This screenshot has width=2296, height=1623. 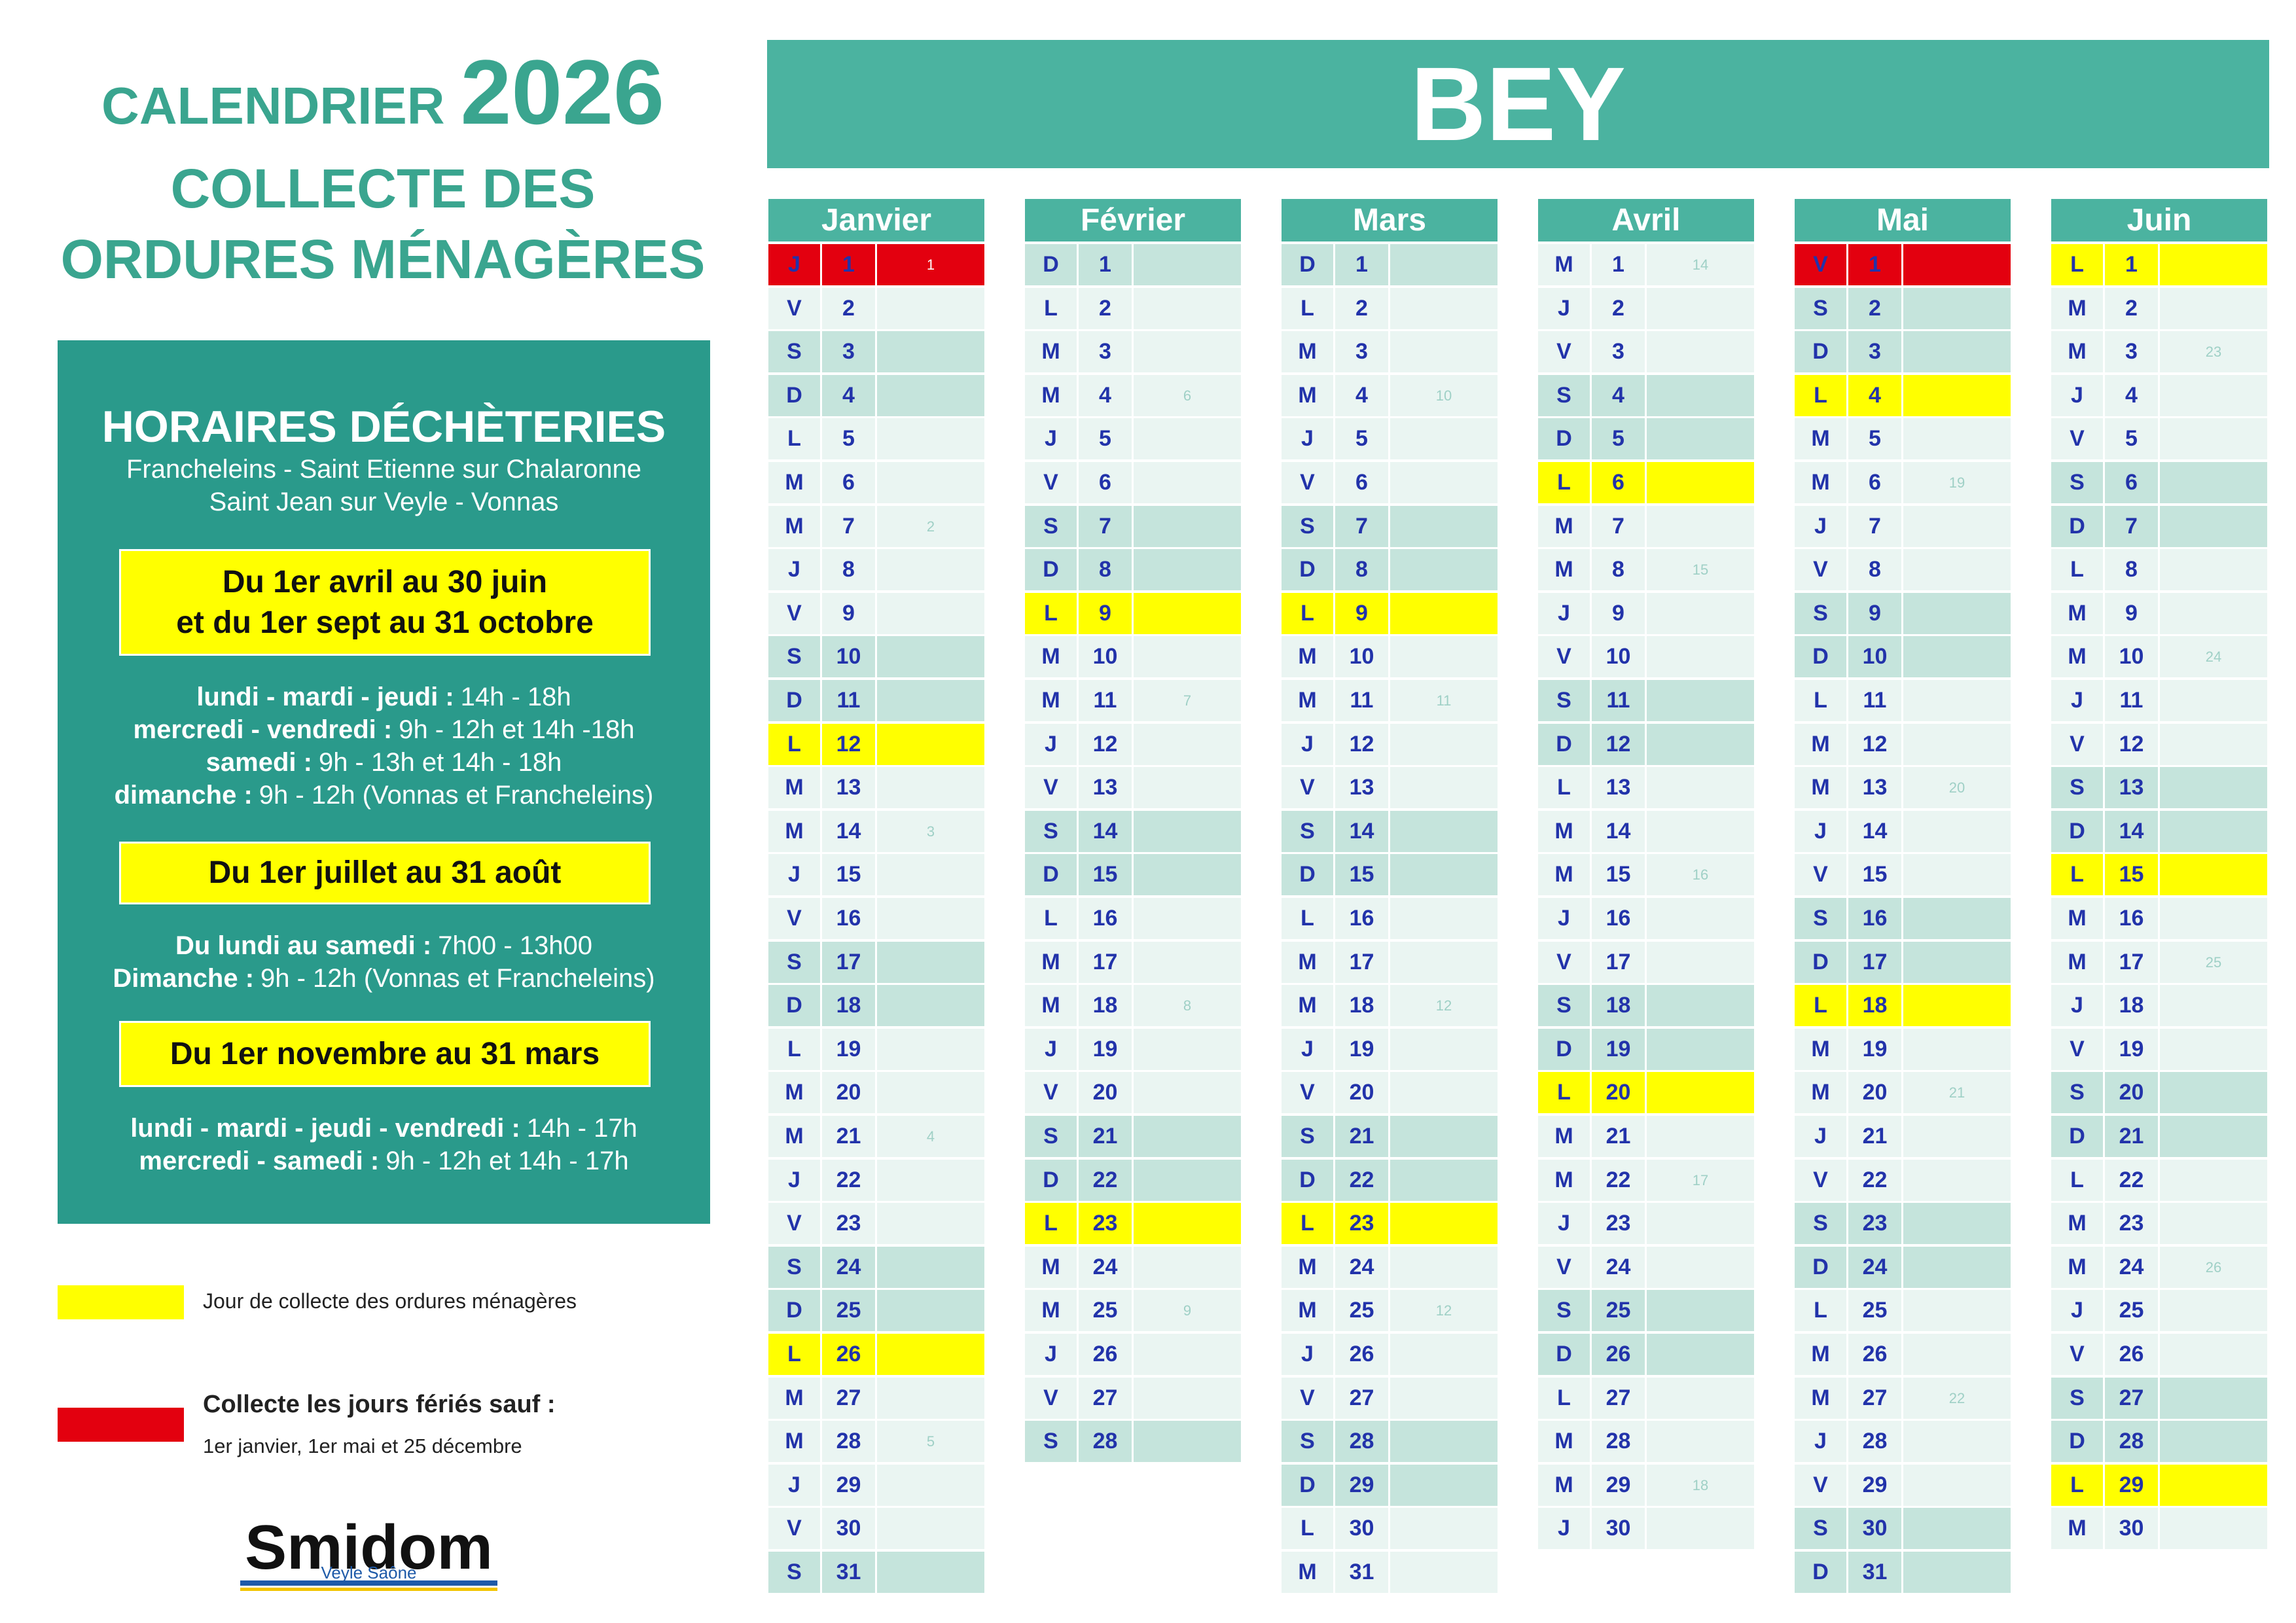 What do you see at coordinates (259, 1161) in the screenshot?
I see `hours-days: mercredi - samedi :` at bounding box center [259, 1161].